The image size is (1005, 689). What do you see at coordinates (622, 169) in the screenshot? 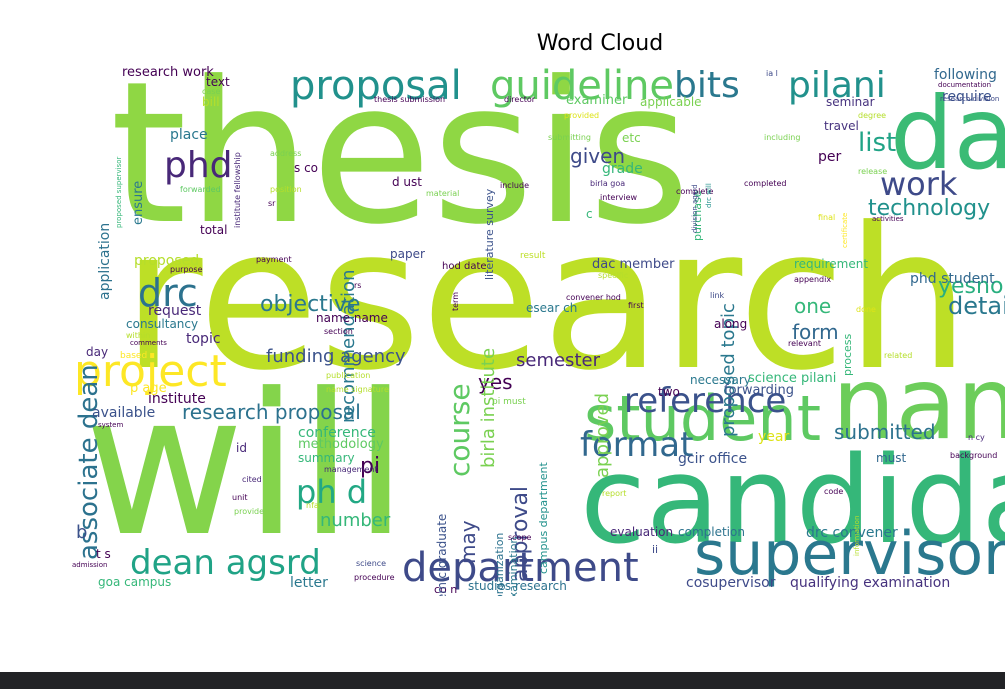
I see `word-grade: grade` at bounding box center [622, 169].